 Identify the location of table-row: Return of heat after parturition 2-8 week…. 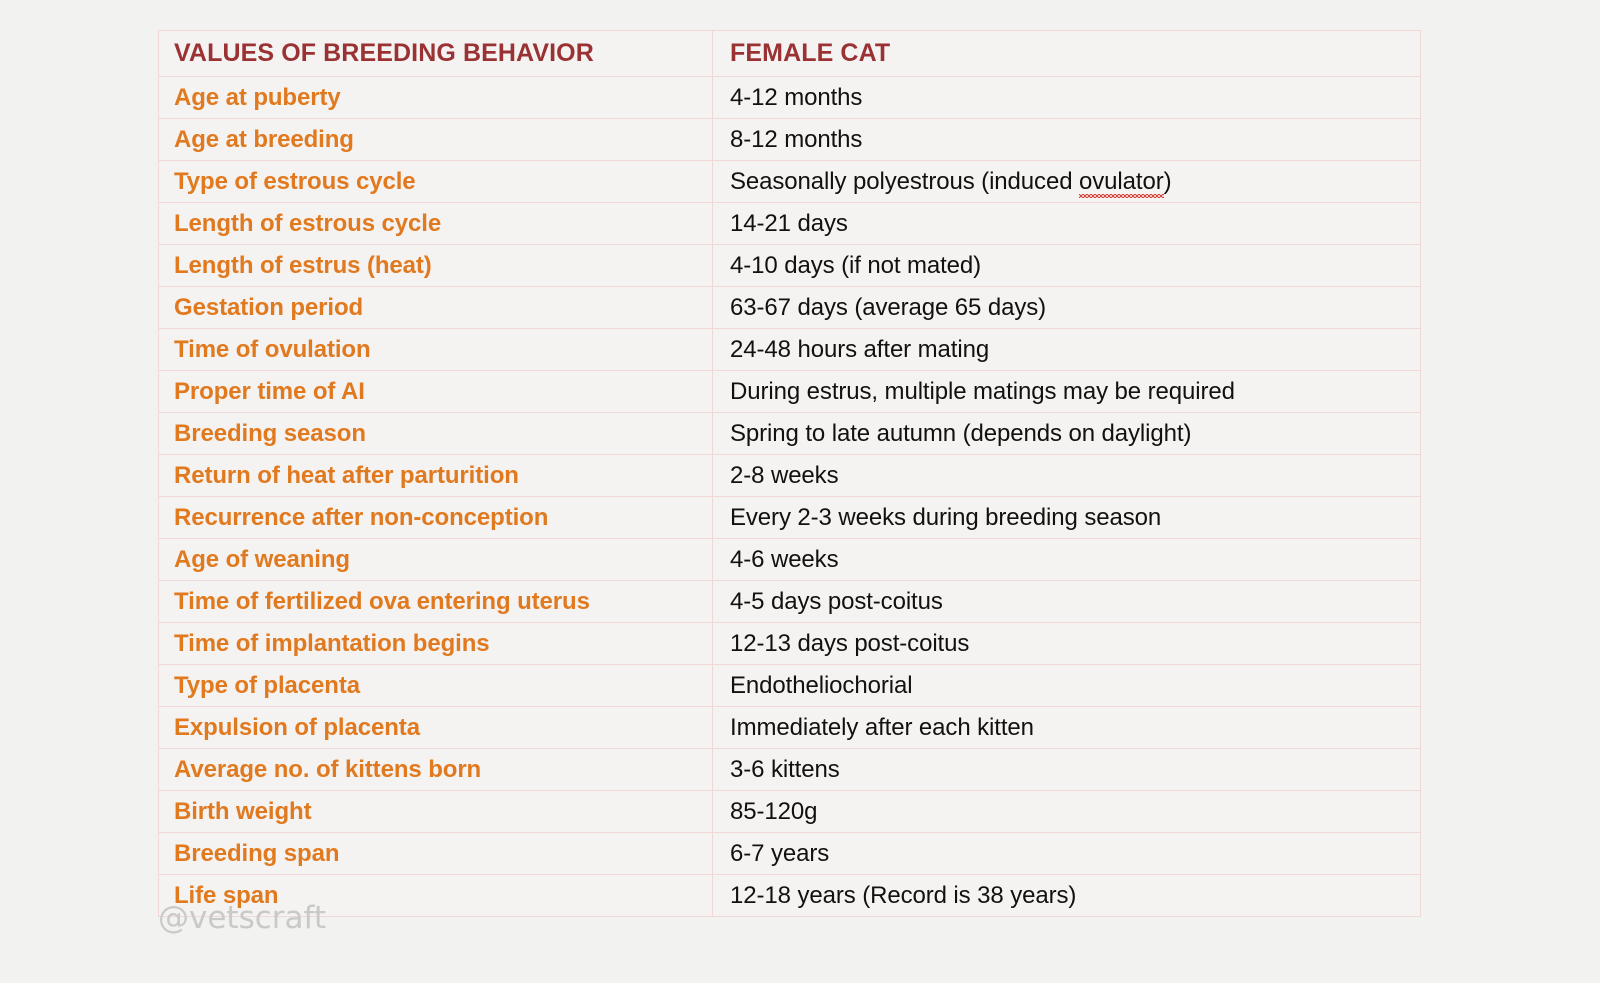
(789, 475).